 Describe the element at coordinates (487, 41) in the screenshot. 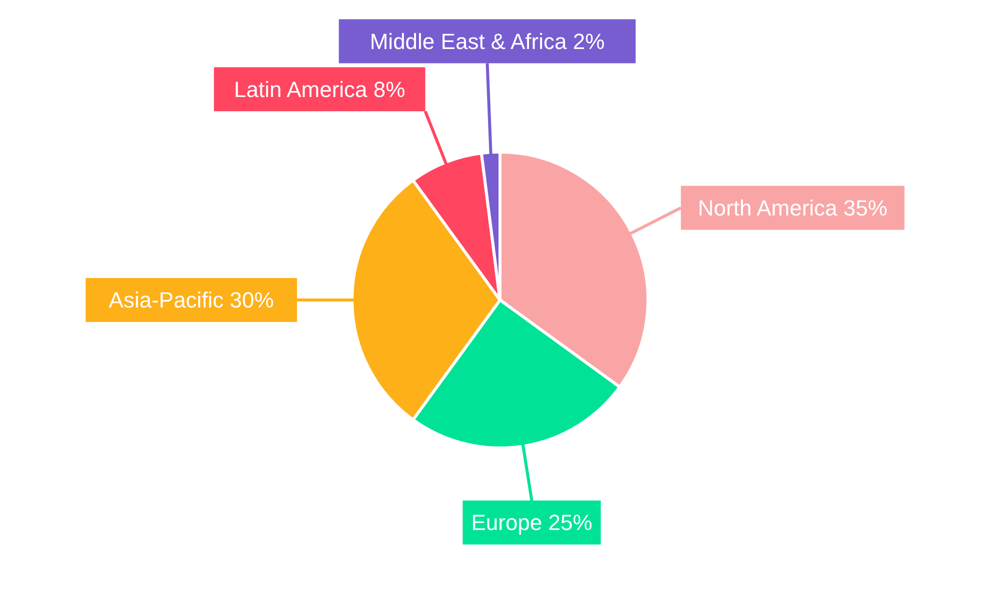

I see `slice-label: Middle East & Africa 2%` at that location.